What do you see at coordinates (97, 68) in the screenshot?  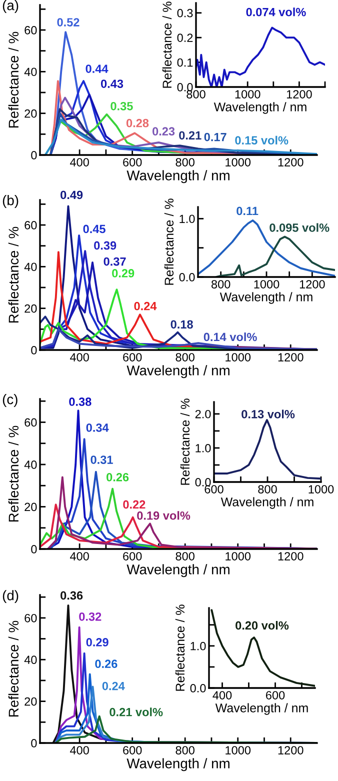 I see `series-label: 0.44` at bounding box center [97, 68].